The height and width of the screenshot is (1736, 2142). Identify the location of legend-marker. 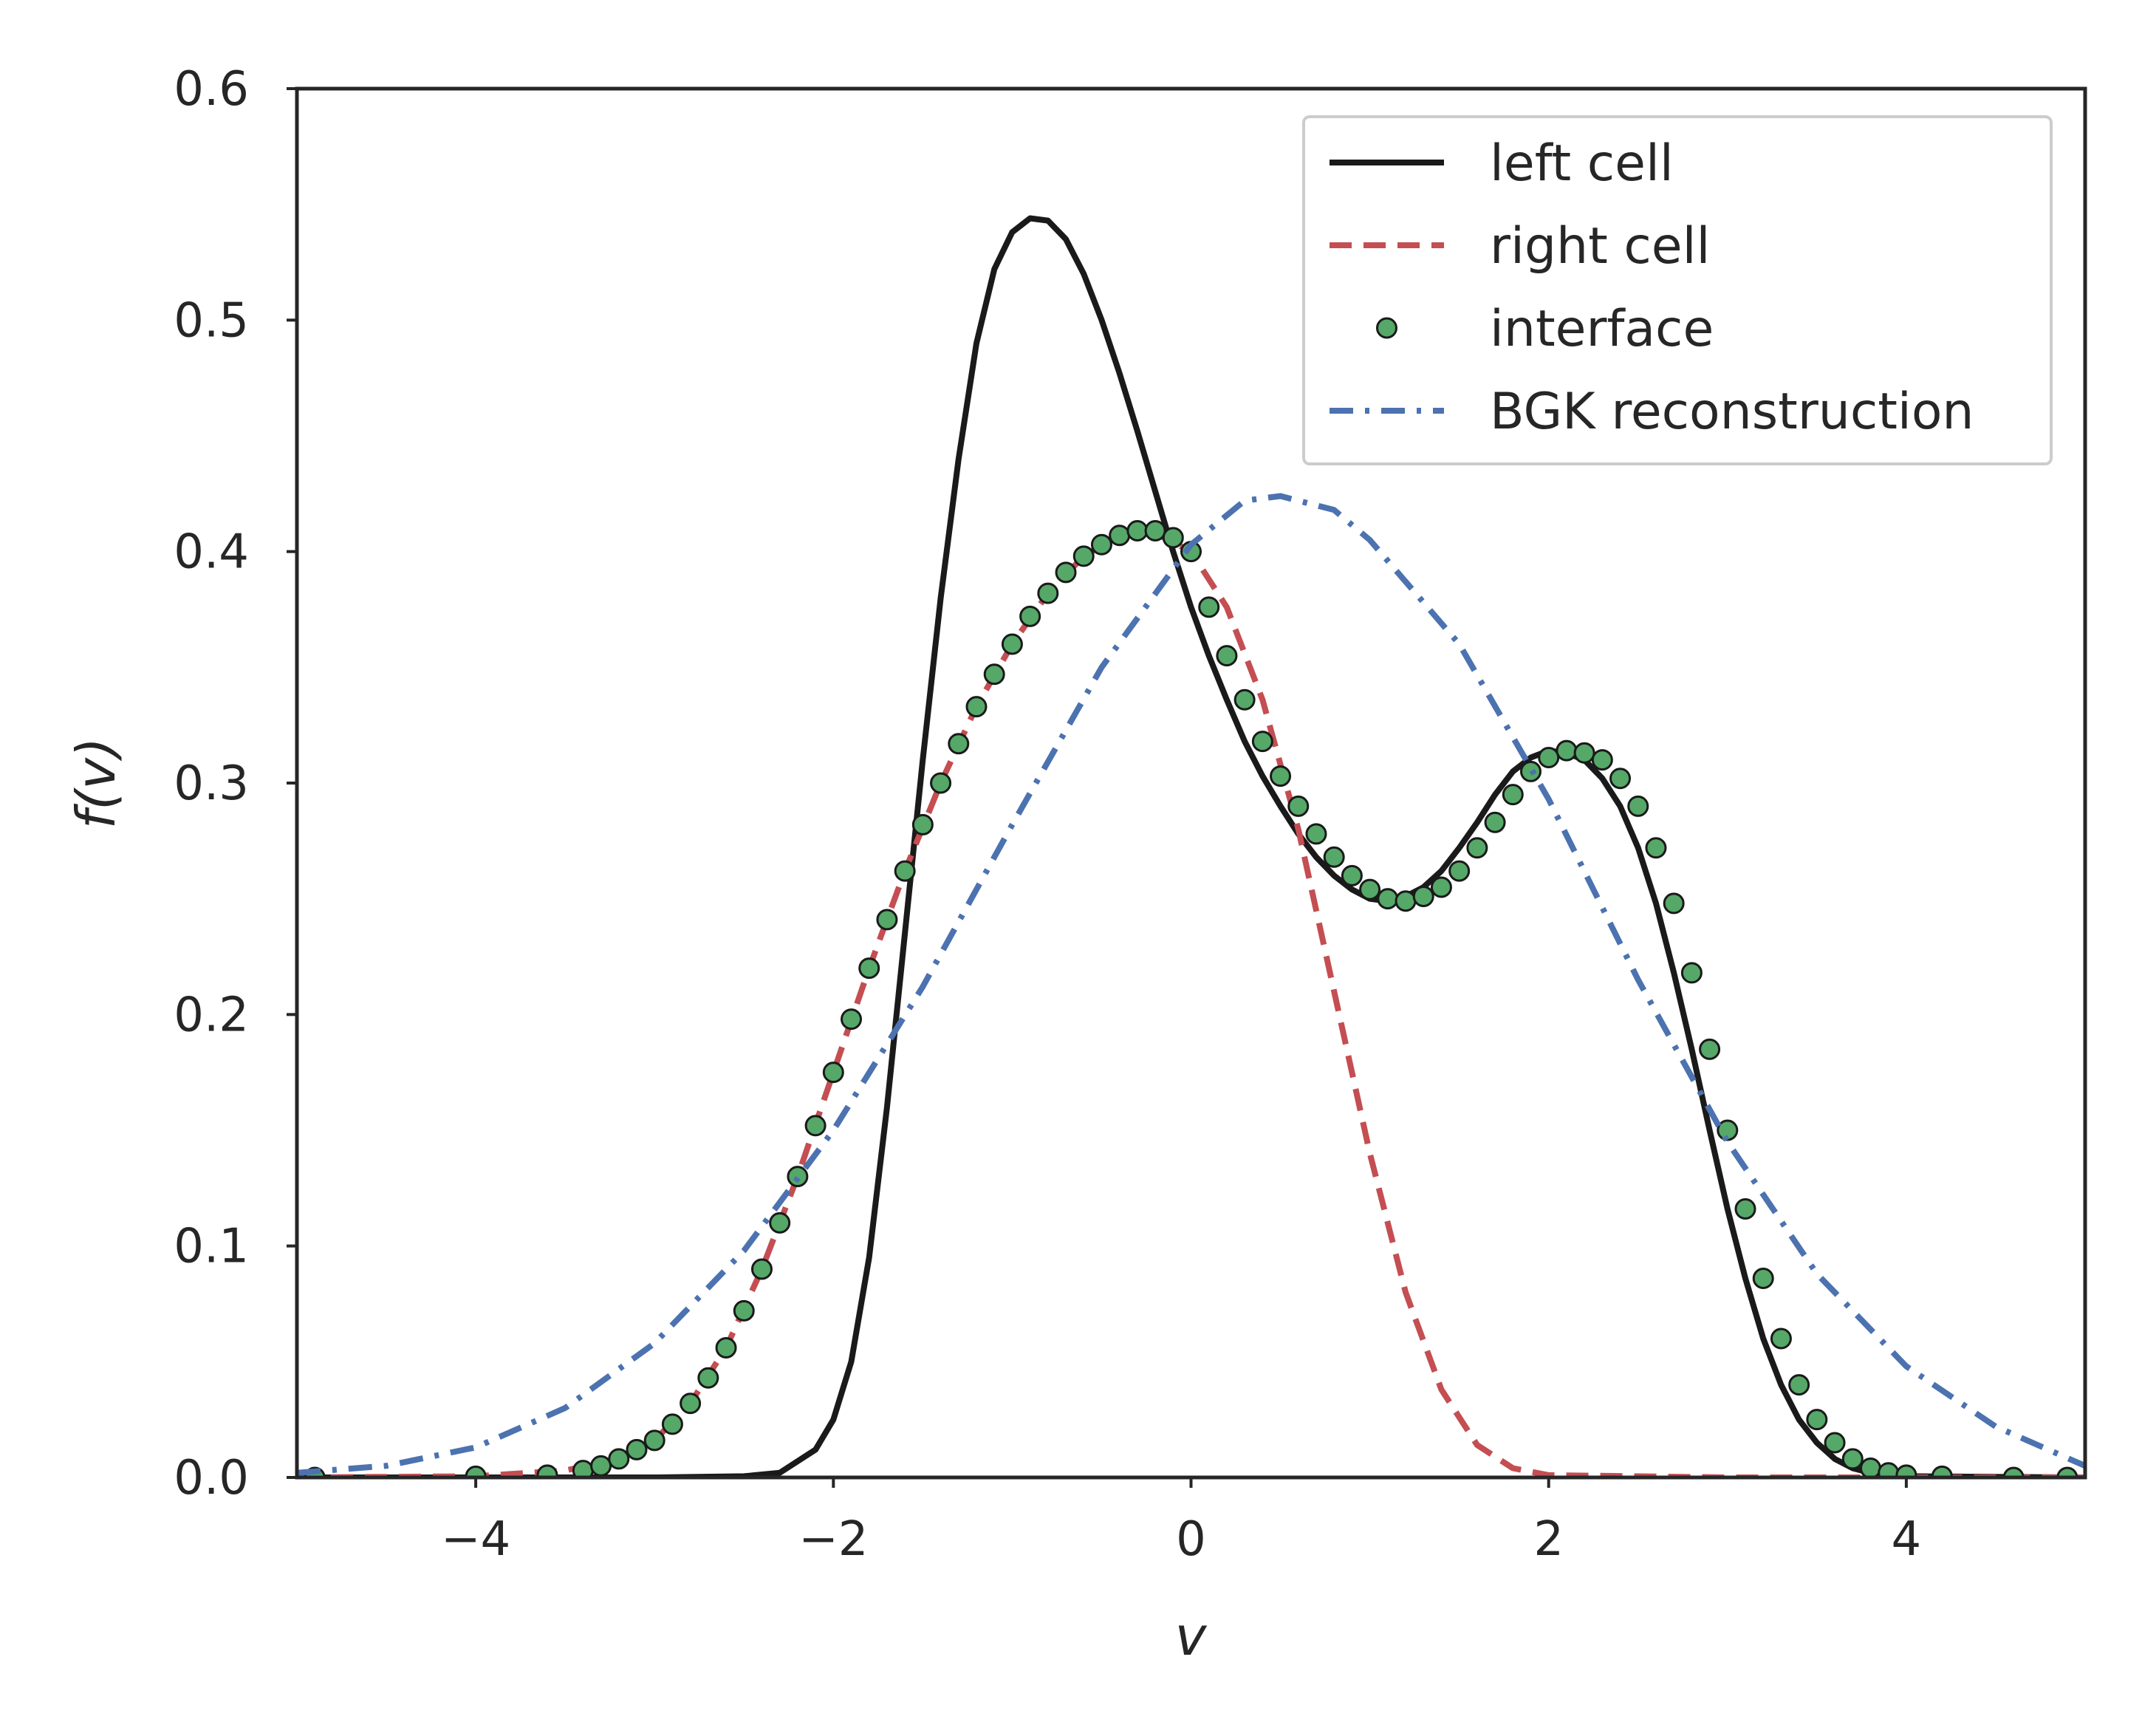
(1386, 328).